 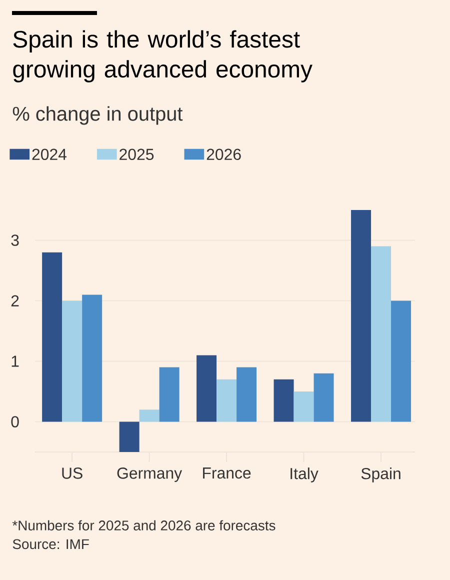 I want to click on y-tick-label: 1, so click(x=15, y=361).